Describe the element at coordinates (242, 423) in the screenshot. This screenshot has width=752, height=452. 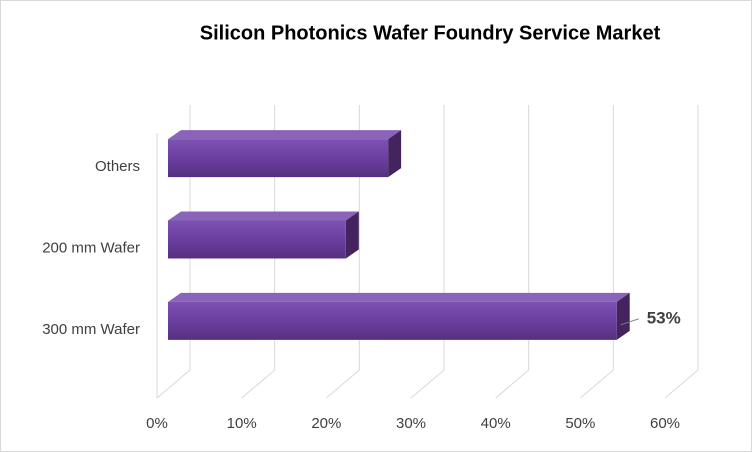
I see `x-tick-label: 10%` at that location.